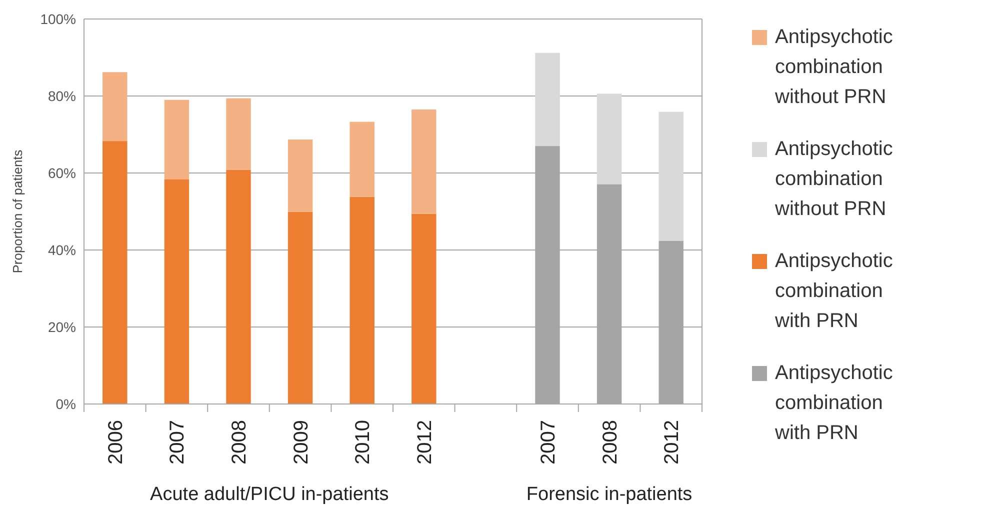 The height and width of the screenshot is (508, 984). I want to click on x-tick-label: 2010, so click(363, 442).